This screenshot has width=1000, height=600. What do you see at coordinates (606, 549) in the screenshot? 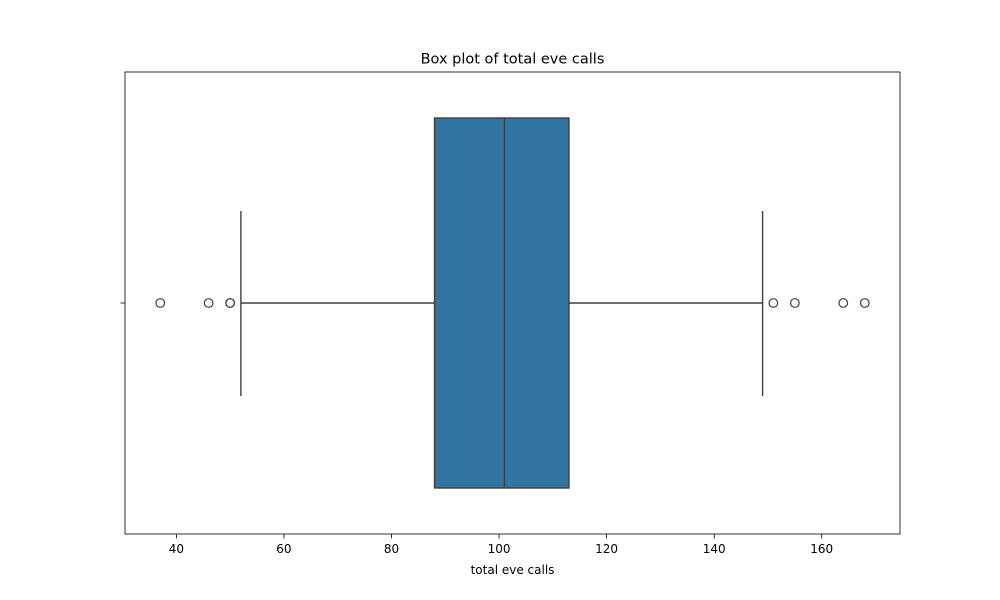
I see `x-tick-label: 120` at bounding box center [606, 549].